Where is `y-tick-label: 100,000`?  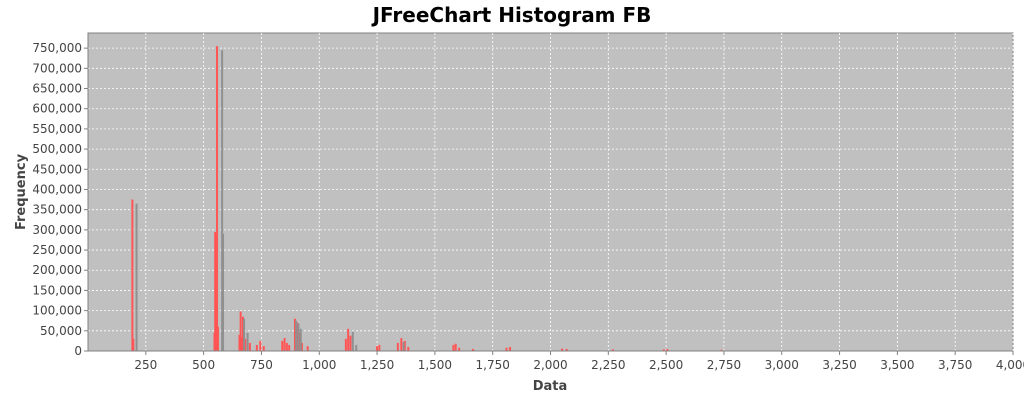 y-tick-label: 100,000 is located at coordinates (57, 311).